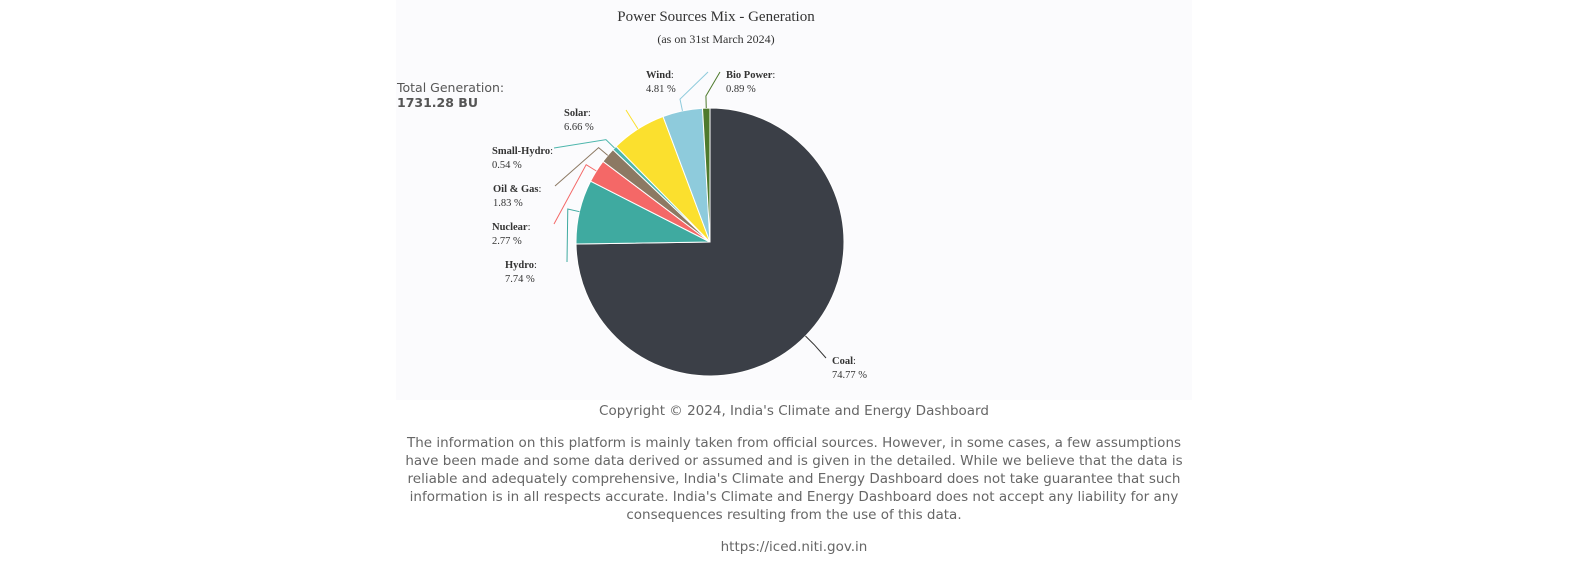  I want to click on data-label-name-coal: Coal:, so click(844, 361).